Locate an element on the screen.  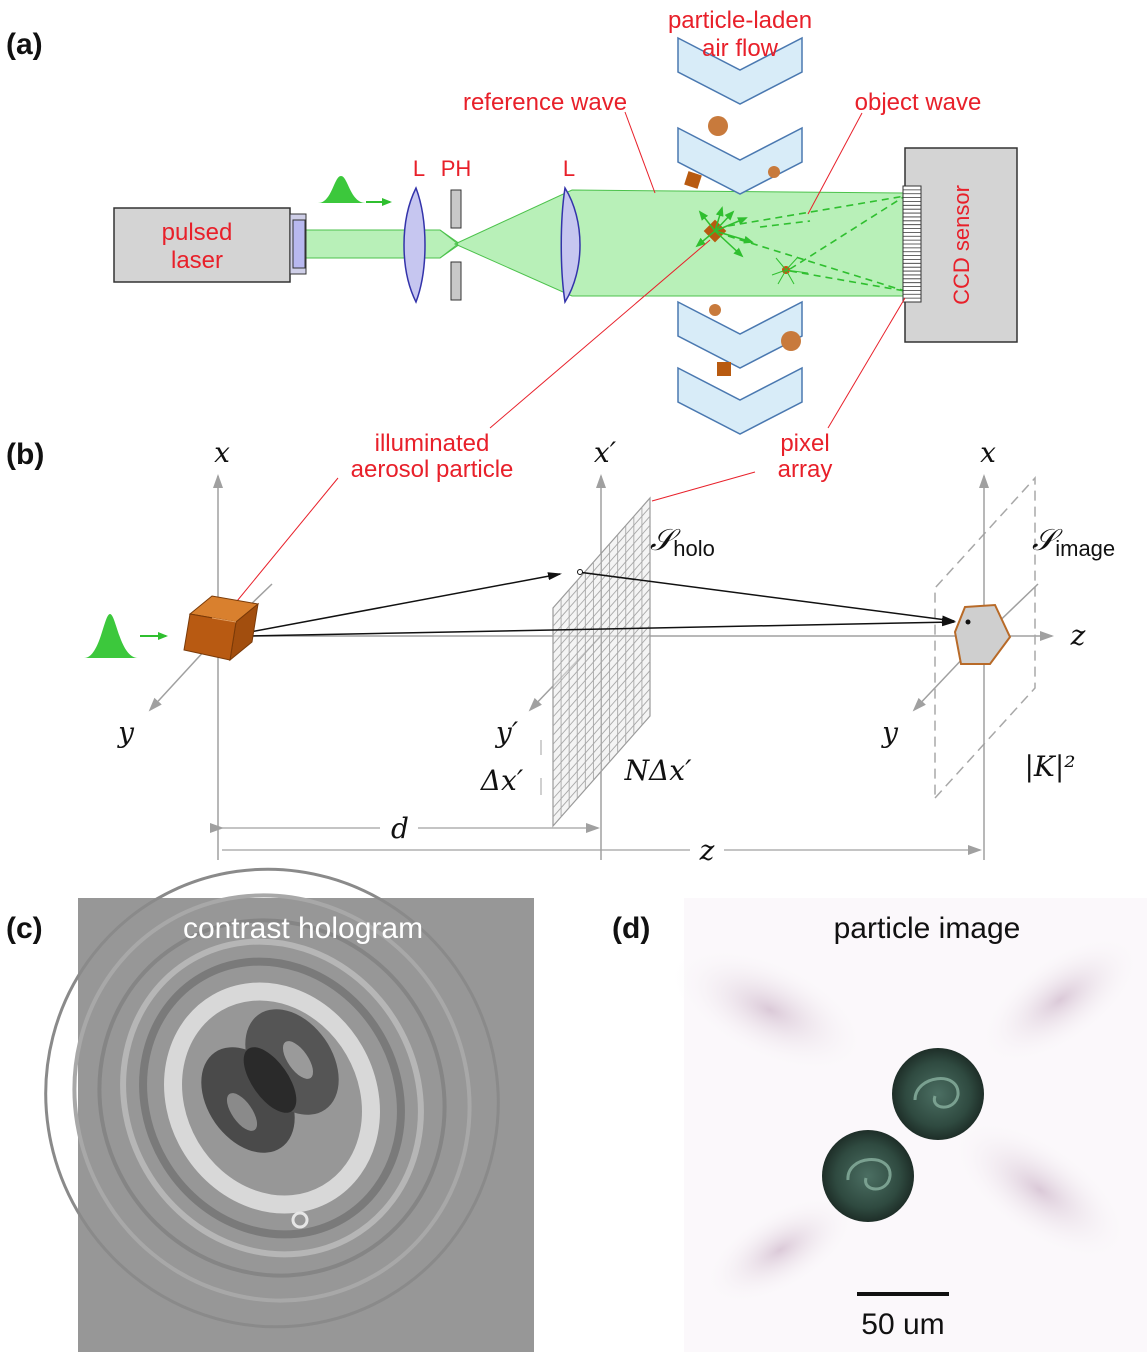
holo-point is located at coordinates (580, 572).